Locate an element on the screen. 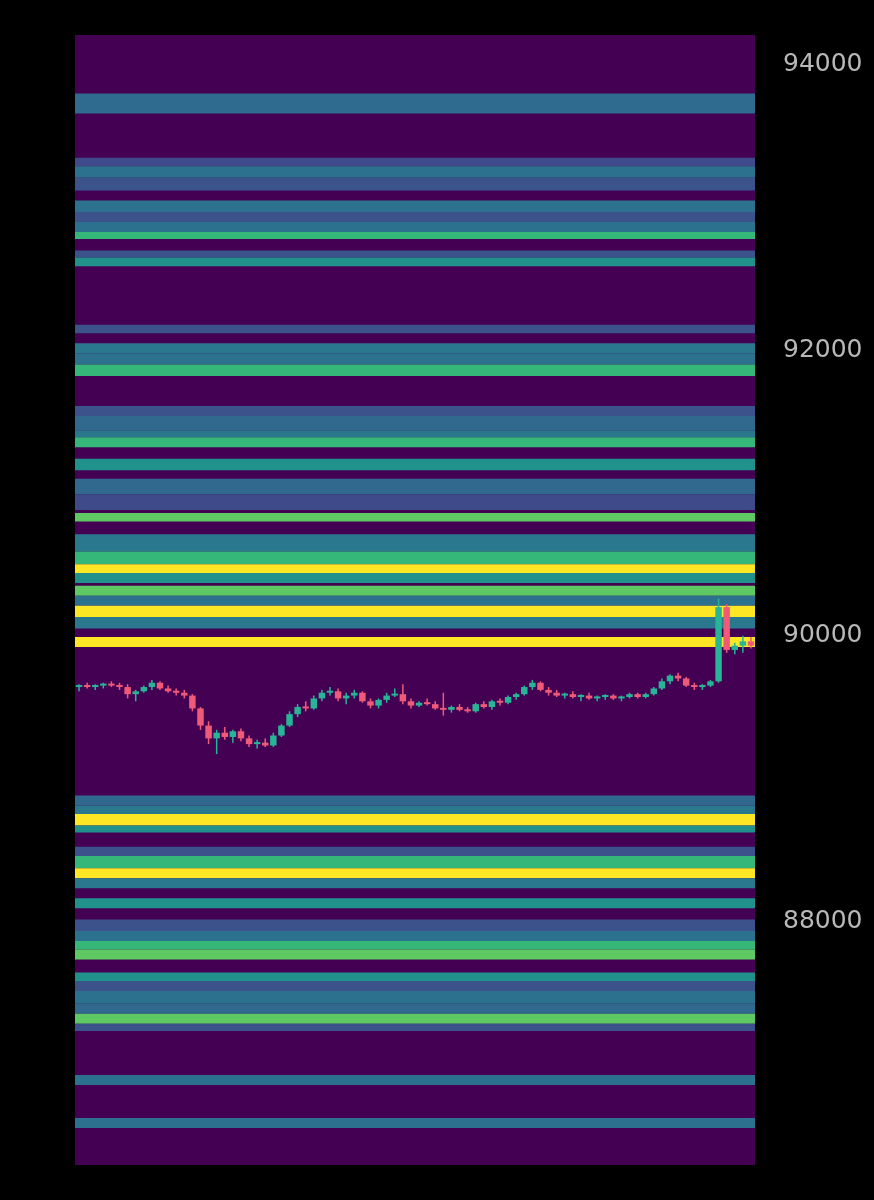  y-tick-label: 92000 is located at coordinates (823, 348).